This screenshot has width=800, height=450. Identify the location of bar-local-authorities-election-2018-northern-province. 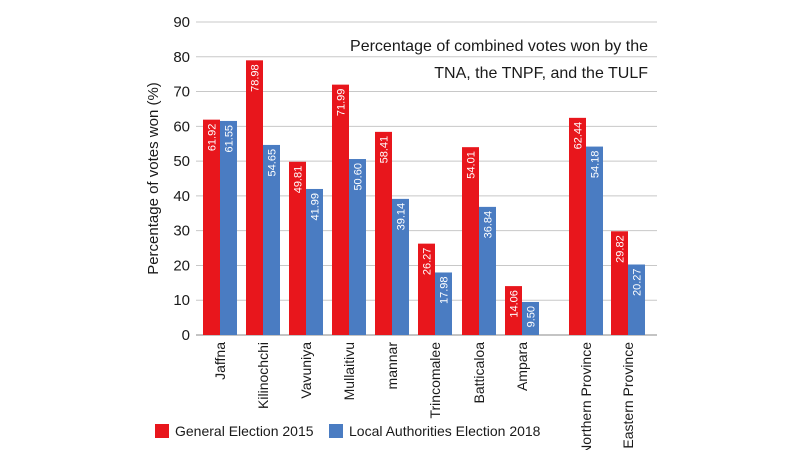
(594, 240).